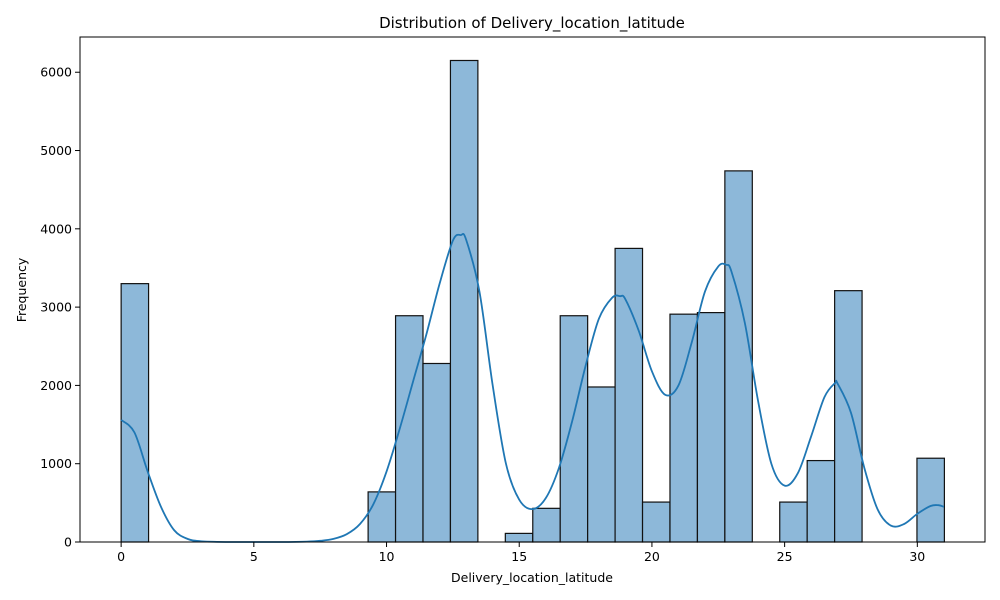  I want to click on x-tick-label: 5, so click(254, 556).